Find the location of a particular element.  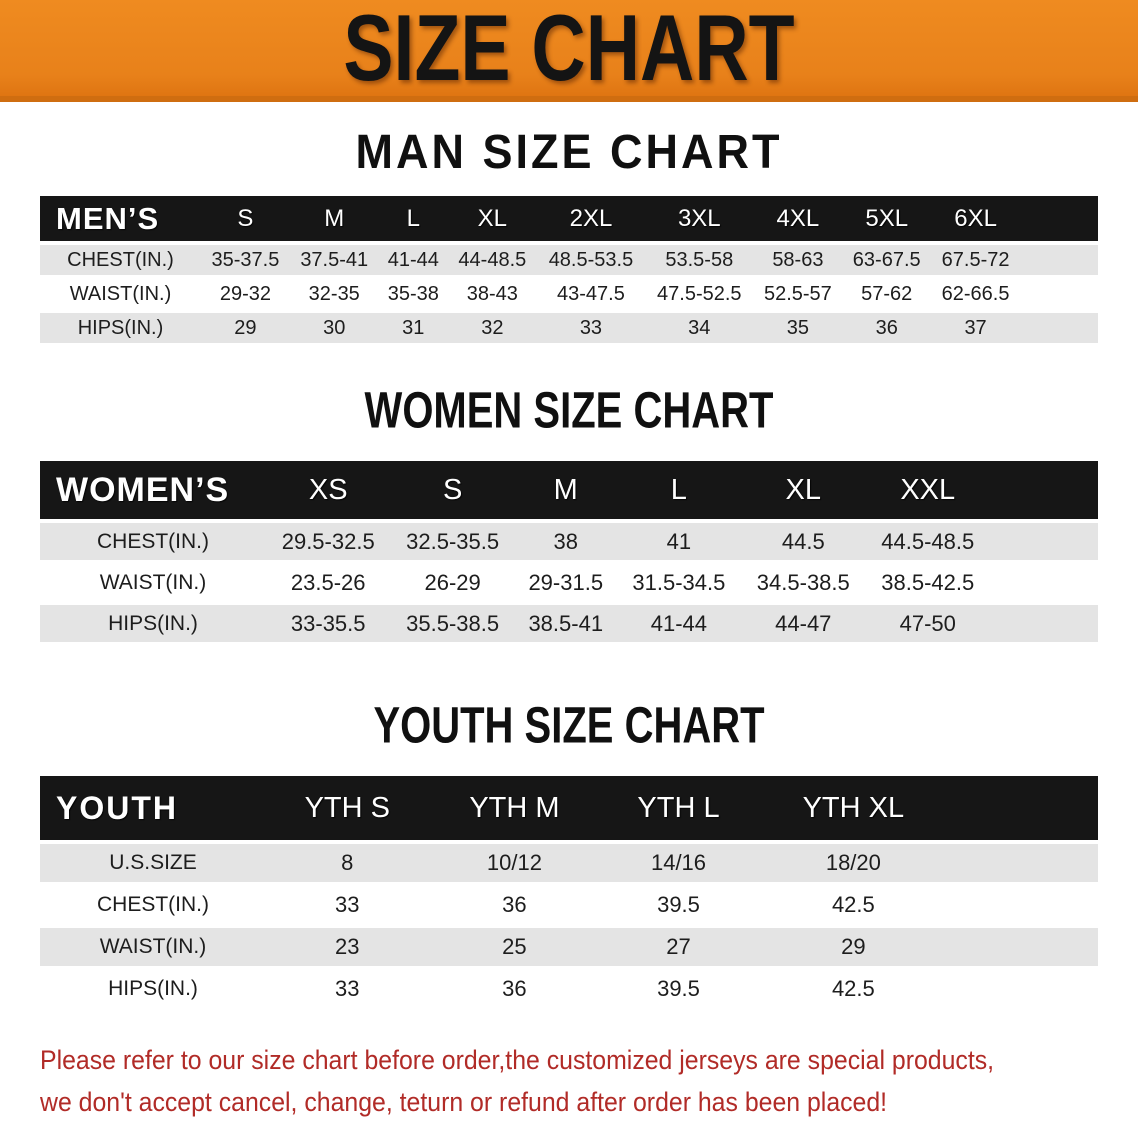

table-cell: 58-63 is located at coordinates (798, 259).